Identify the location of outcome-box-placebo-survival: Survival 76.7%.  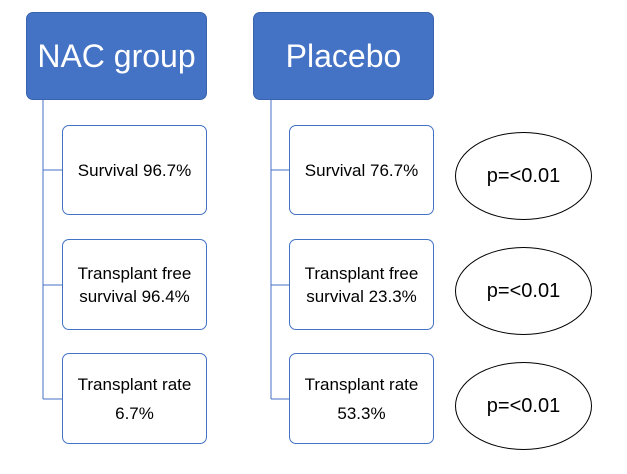
(361, 170).